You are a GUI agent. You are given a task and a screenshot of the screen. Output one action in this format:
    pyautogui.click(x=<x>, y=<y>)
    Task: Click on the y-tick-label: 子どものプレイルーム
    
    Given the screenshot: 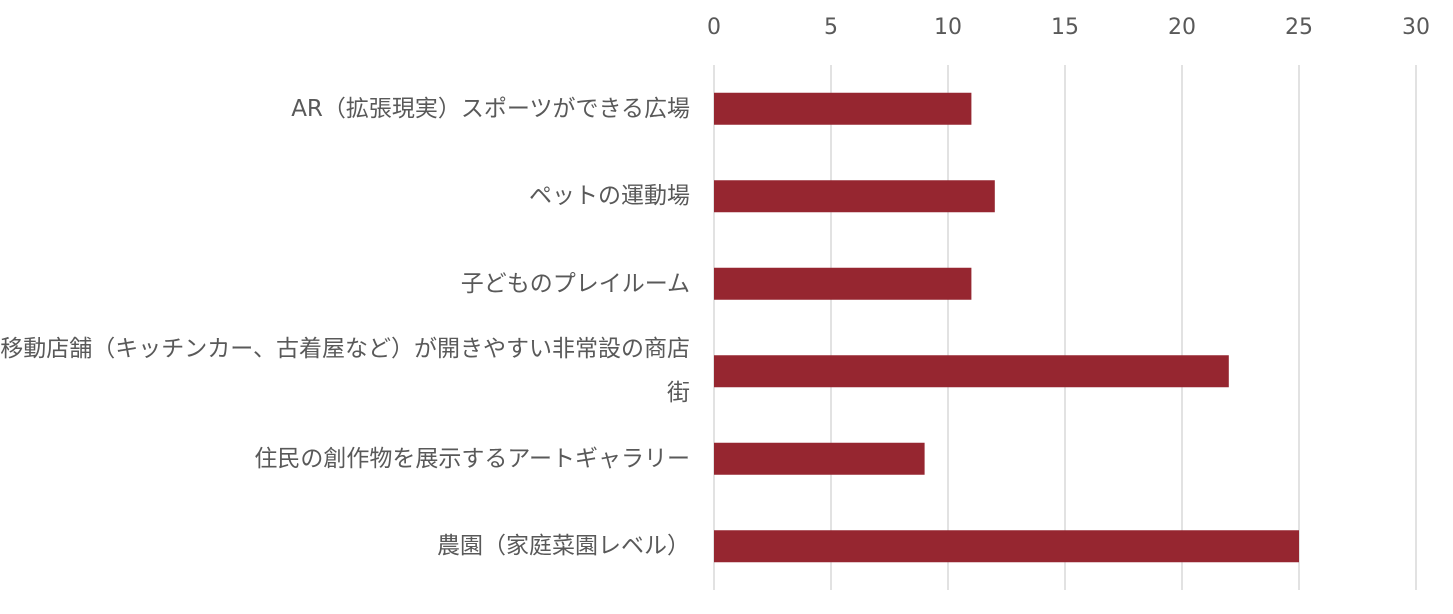 What is the action you would take?
    pyautogui.click(x=575, y=283)
    